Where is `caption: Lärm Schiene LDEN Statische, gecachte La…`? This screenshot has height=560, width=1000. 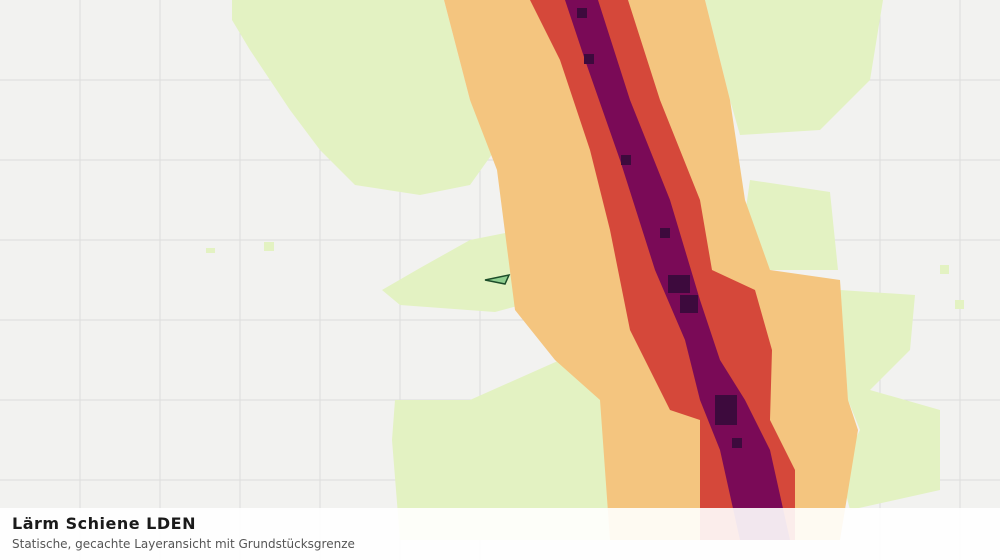
caption: Lärm Schiene LDEN Statische, gecachte La… is located at coordinates (500, 534).